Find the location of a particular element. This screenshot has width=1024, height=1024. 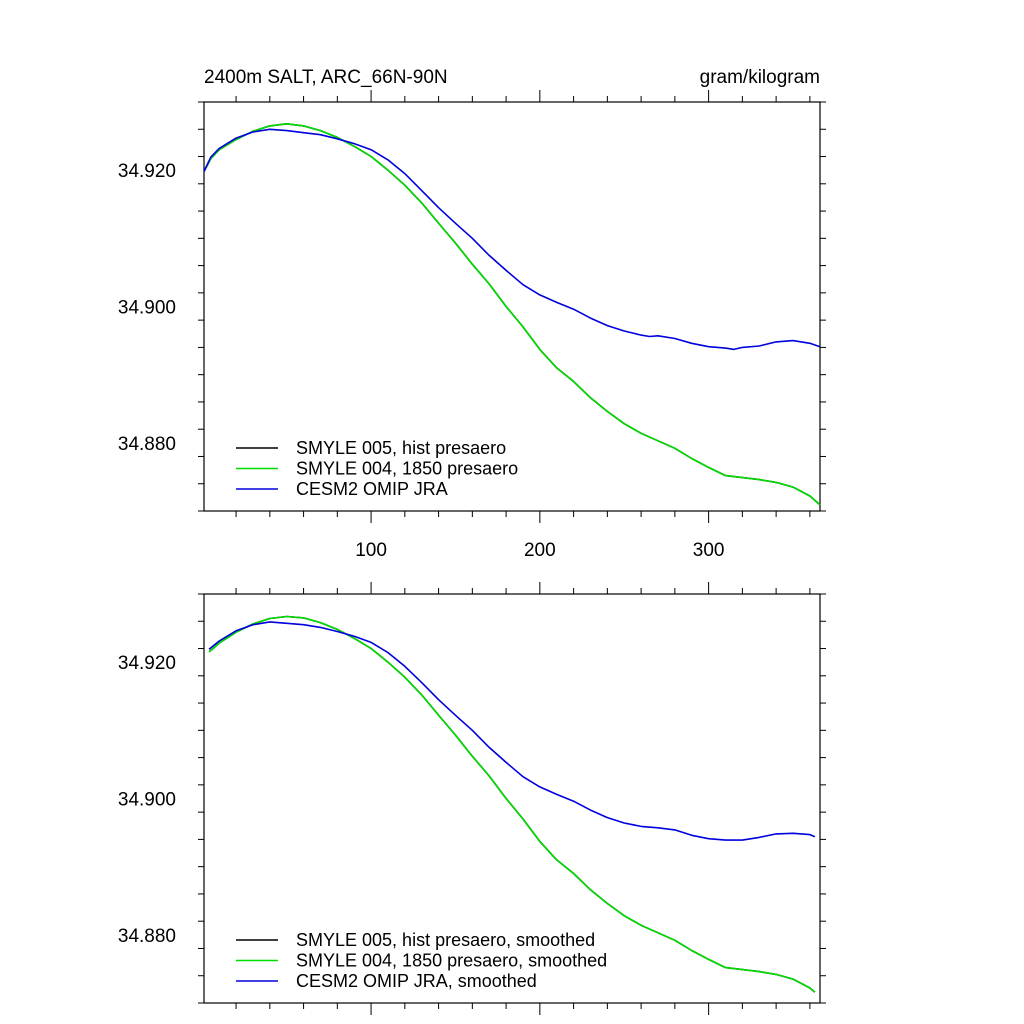

bottom-y-tick-label: 34.920 is located at coordinates (147, 663).